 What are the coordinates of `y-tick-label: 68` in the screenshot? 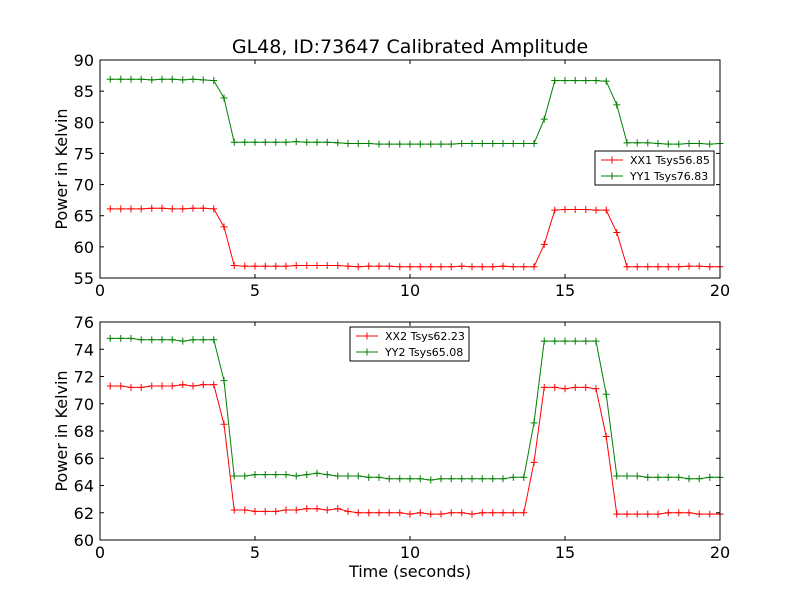 It's located at (84, 431).